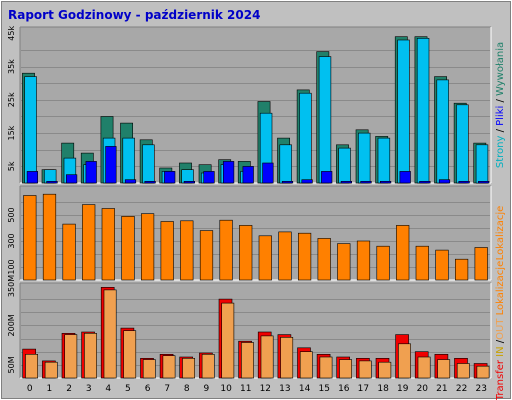  I want to click on x-tick-label-17: 17, so click(363, 389).